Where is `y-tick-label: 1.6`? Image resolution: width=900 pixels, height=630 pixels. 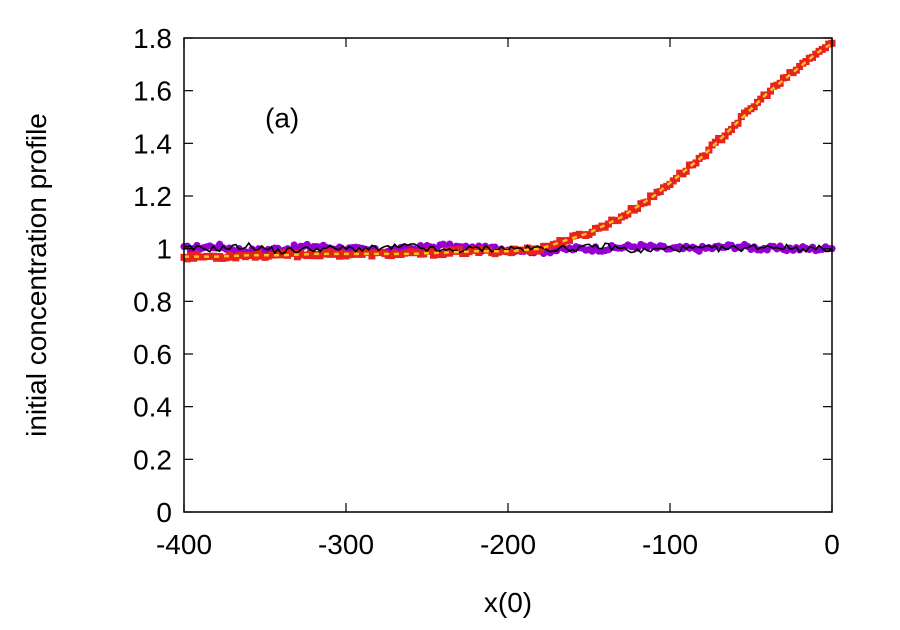
y-tick-label: 1.6 is located at coordinates (152, 91).